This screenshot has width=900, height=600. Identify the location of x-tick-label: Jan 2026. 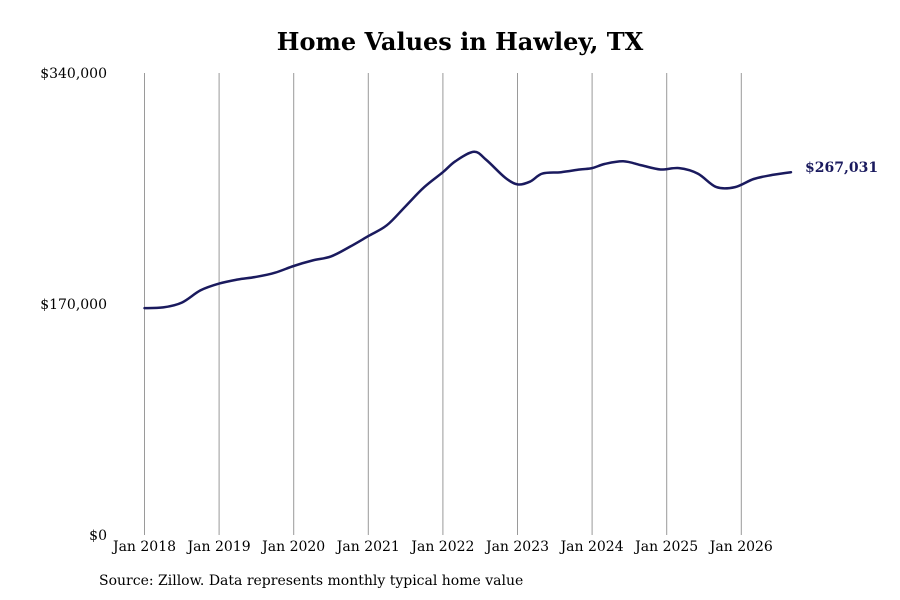
(740, 547).